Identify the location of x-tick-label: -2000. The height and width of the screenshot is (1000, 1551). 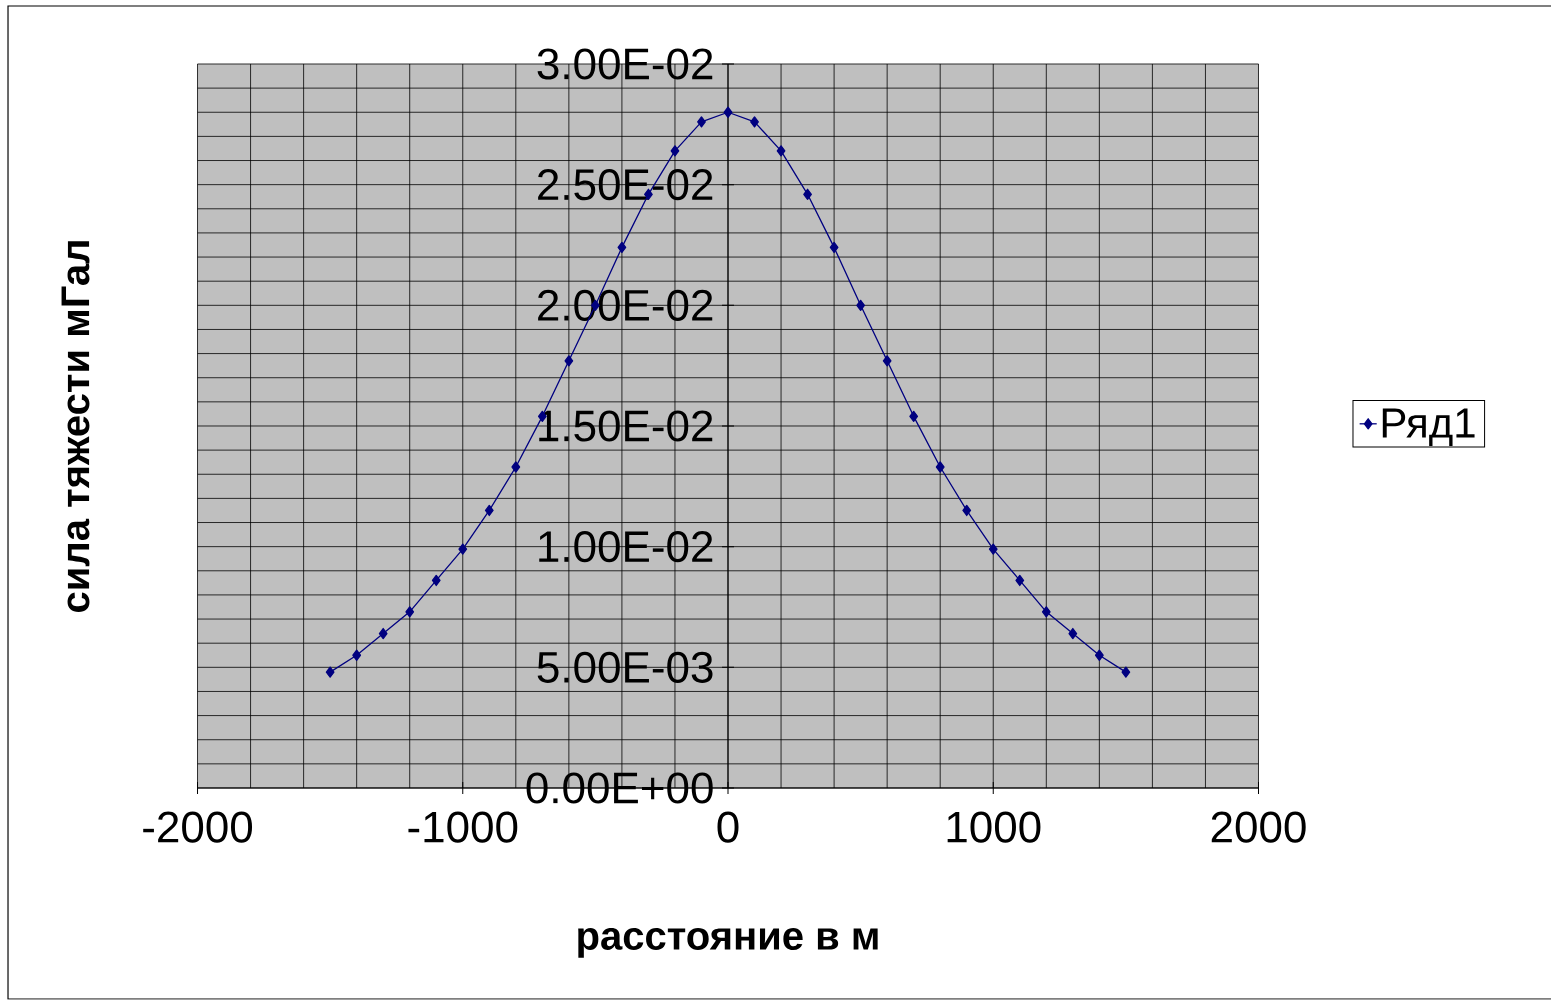
(198, 827).